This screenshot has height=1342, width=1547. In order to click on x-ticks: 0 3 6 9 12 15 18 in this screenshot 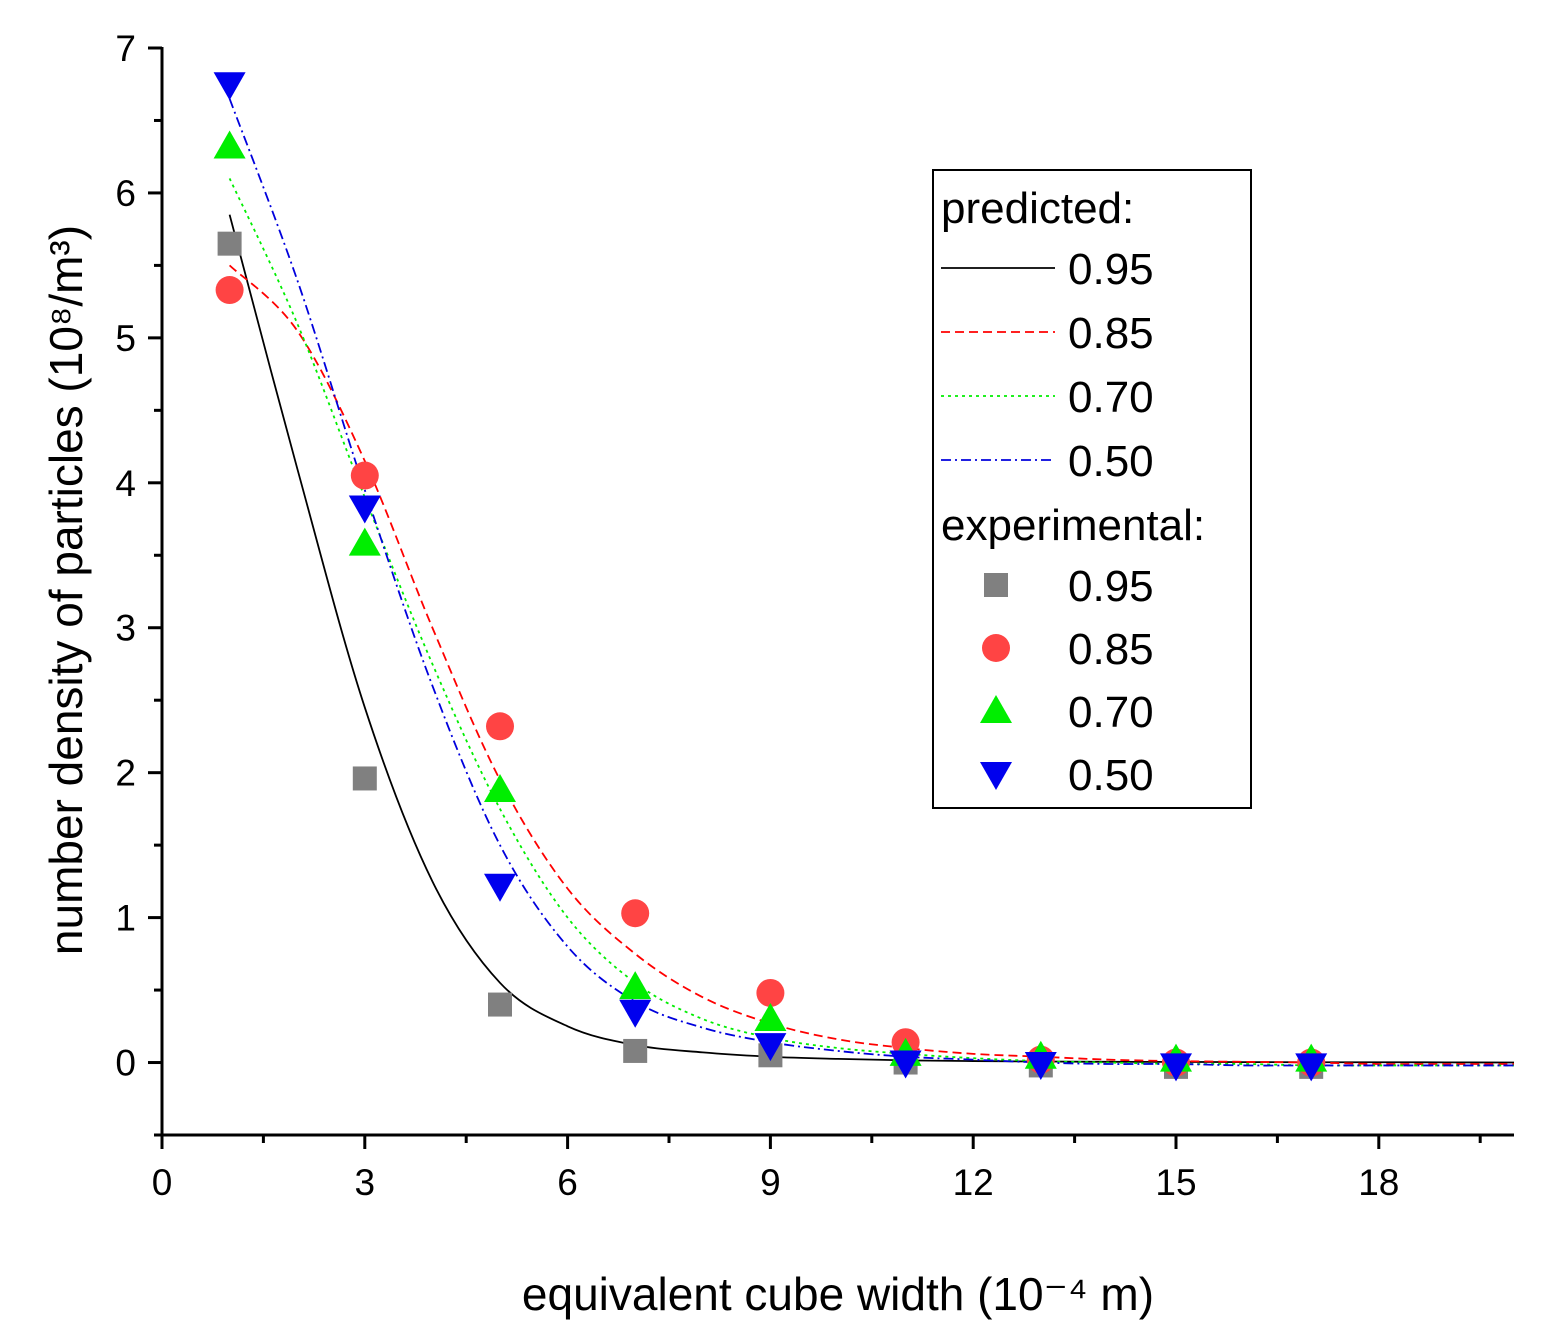, I will do `click(817, 1169)`.